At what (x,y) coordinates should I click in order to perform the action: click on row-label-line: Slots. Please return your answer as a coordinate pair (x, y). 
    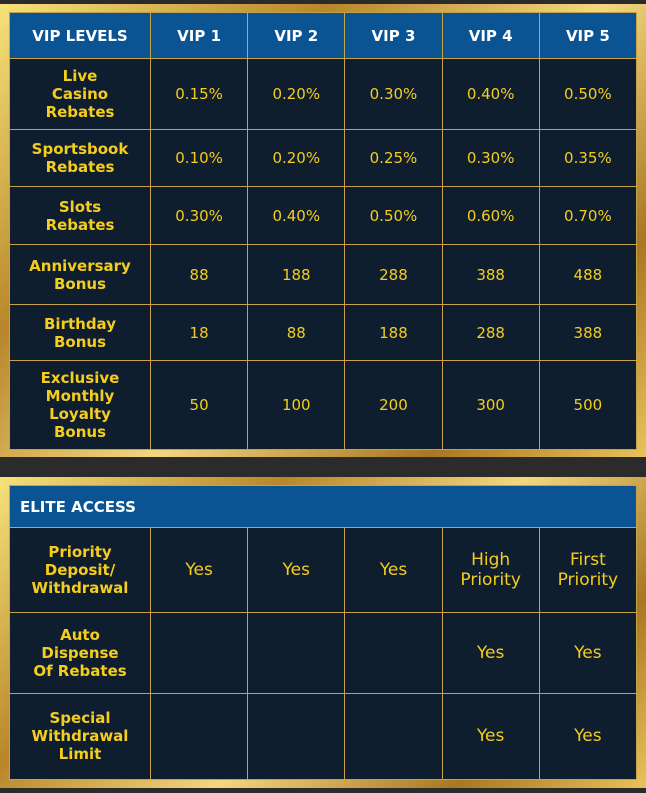
    Looking at the image, I should click on (80, 206).